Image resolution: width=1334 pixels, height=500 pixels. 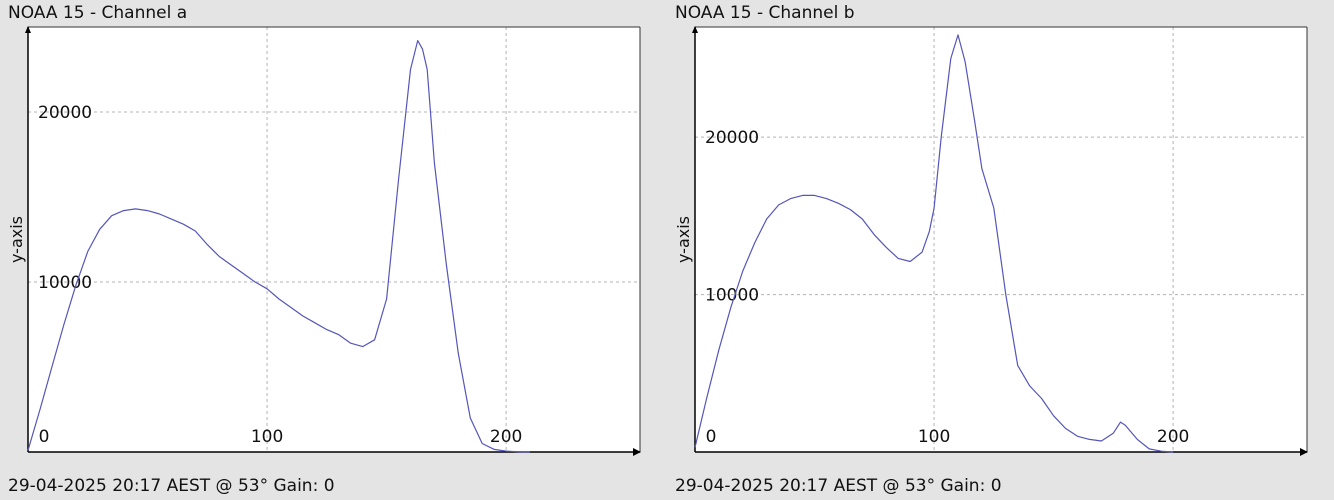 I want to click on chart-title: NOAA 15 - Channel a, so click(x=98, y=13).